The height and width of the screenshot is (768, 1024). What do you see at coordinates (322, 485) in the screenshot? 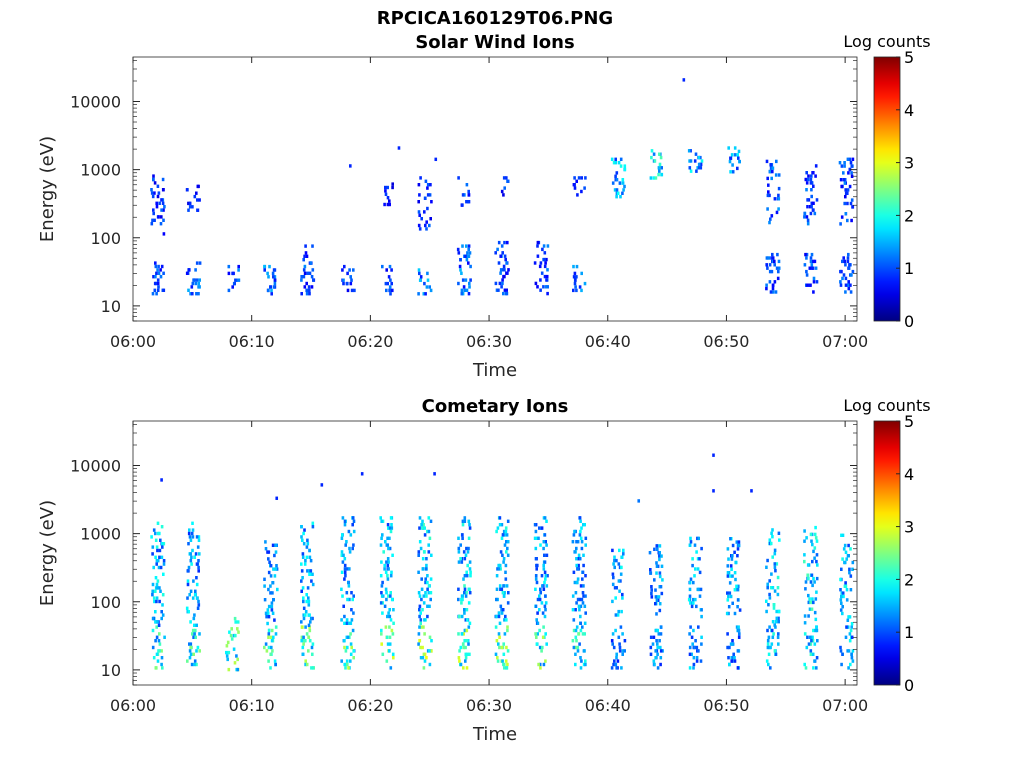
I see `data-point` at bounding box center [322, 485].